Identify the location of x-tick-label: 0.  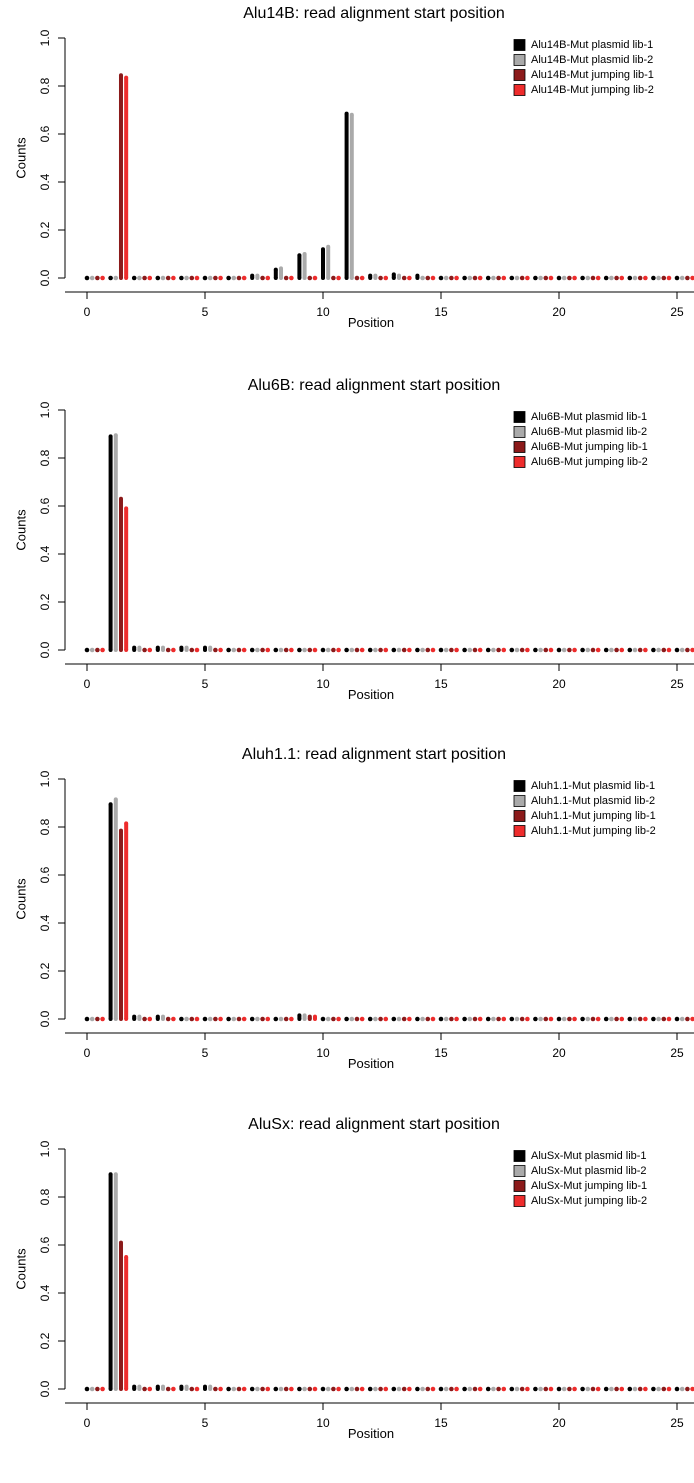
(87, 312).